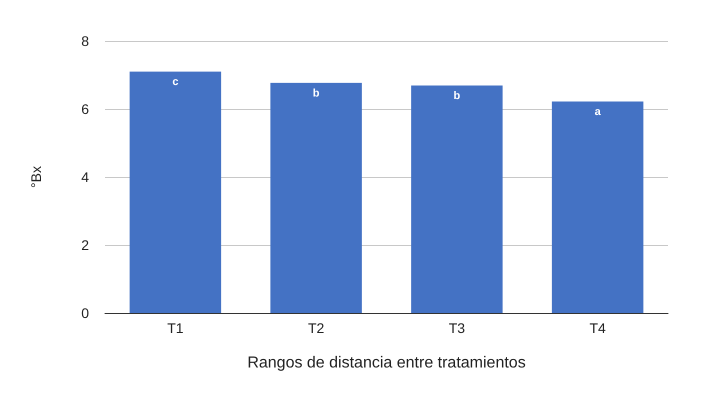  I want to click on x-tick-label: T2, so click(316, 328).